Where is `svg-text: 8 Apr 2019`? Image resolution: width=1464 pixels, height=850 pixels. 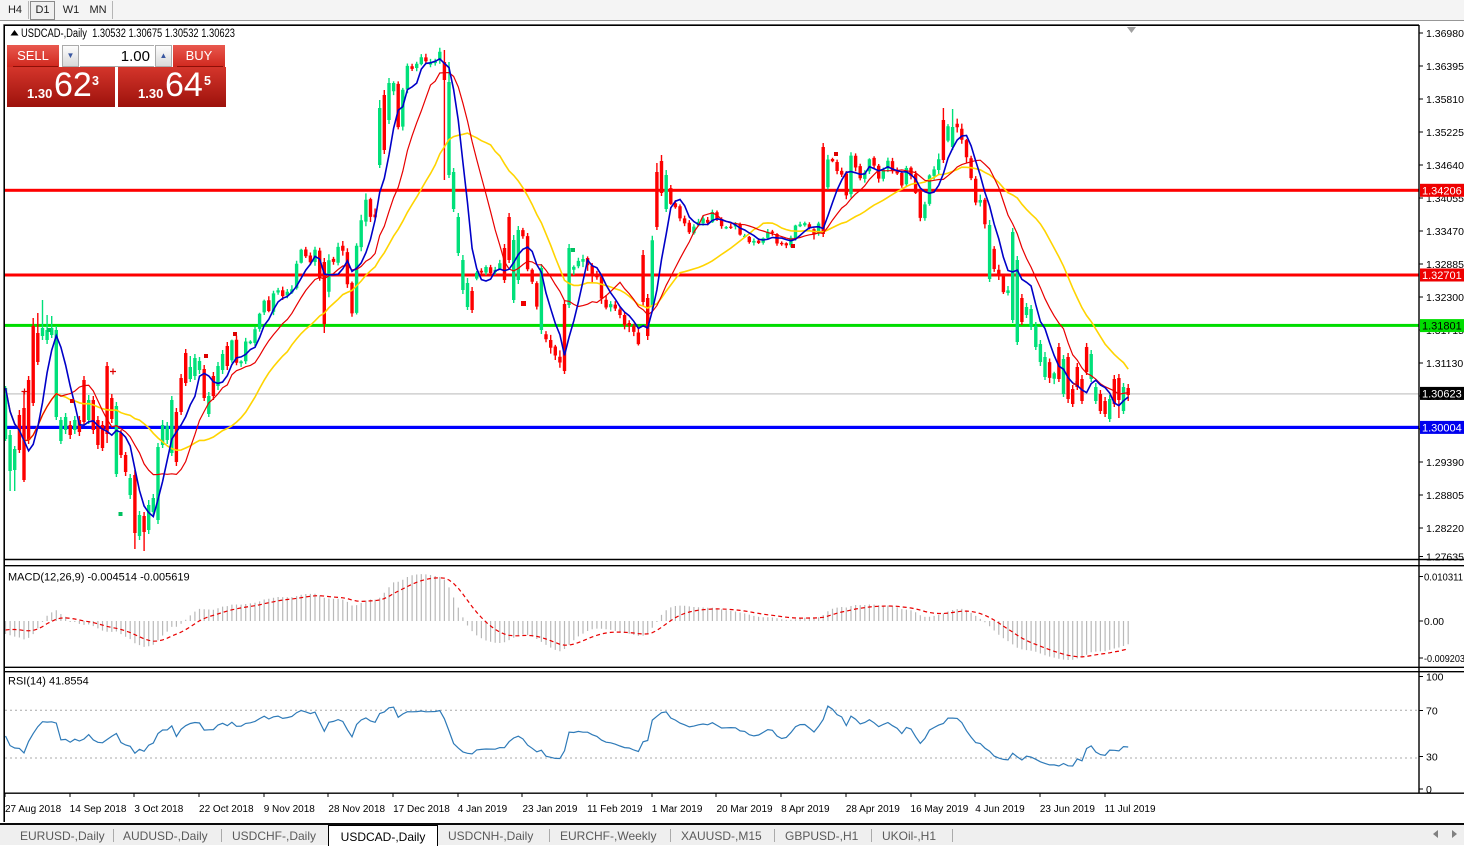 svg-text: 8 Apr 2019 is located at coordinates (805, 809).